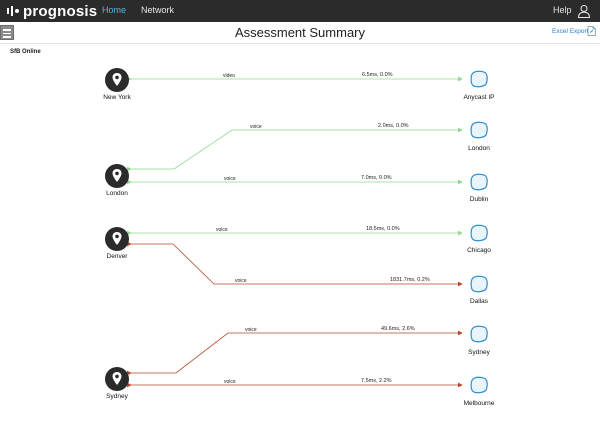 This screenshot has height=423, width=600. I want to click on prognosis-logo-mark-icon, so click(13, 11).